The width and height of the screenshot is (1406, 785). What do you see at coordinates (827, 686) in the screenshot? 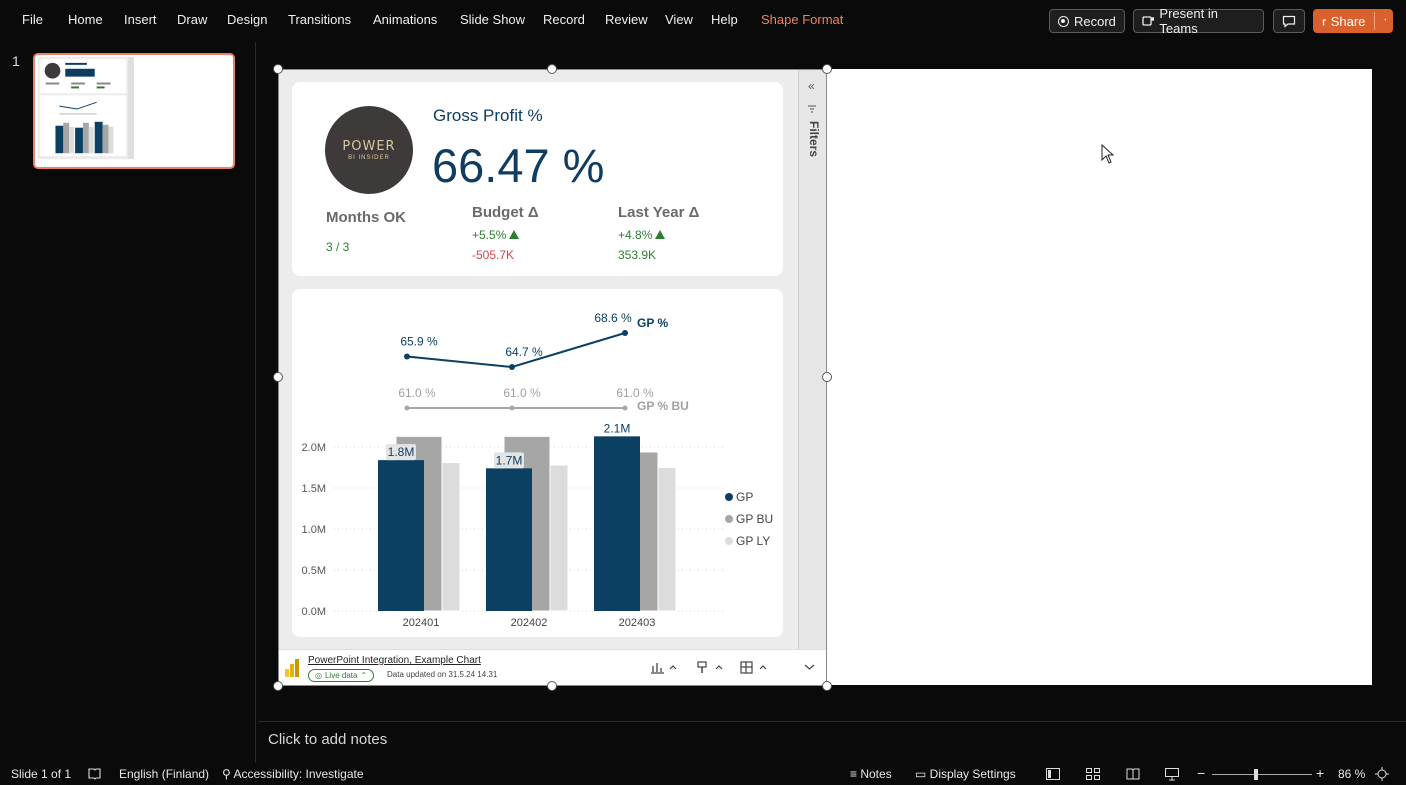
I see `resize-handle-bottom-right` at bounding box center [827, 686].